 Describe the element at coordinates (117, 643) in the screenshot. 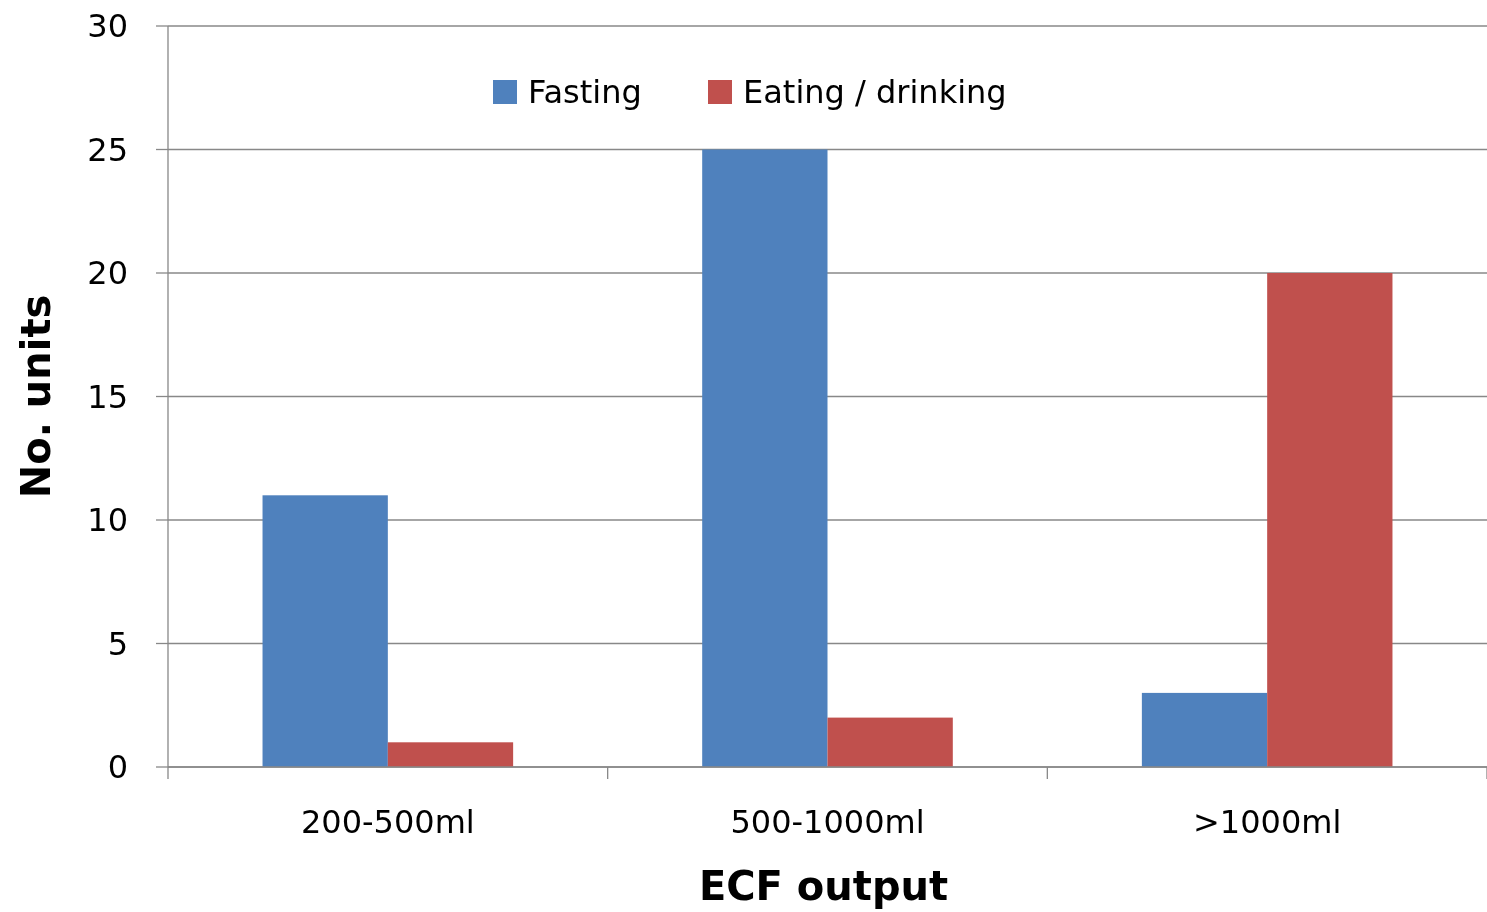

I see `y-tick-label: 5` at that location.